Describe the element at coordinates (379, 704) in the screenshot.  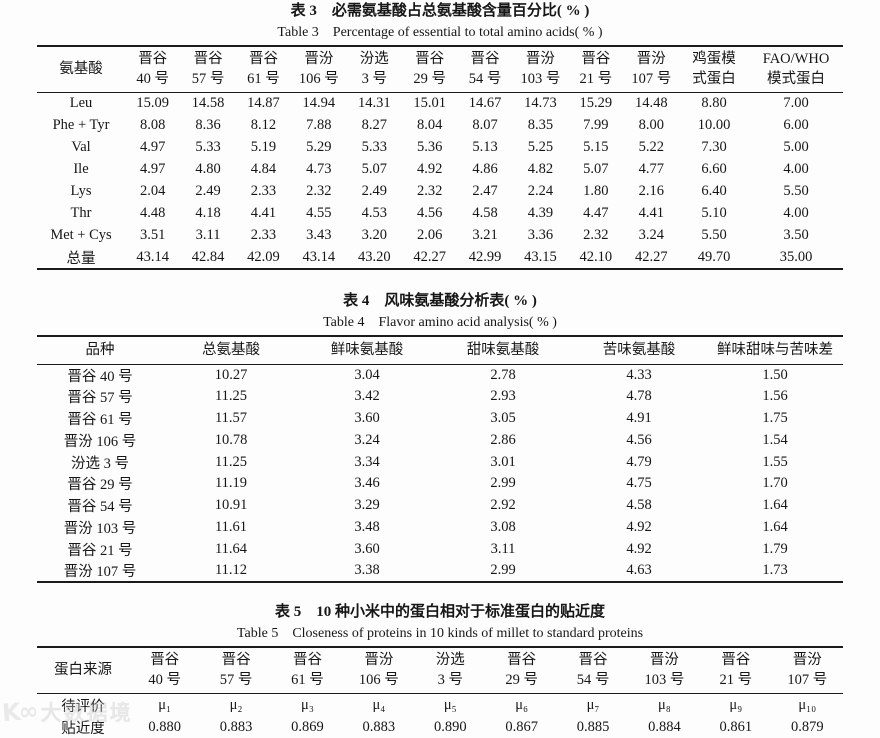
I see `table-cell: μ₄` at that location.